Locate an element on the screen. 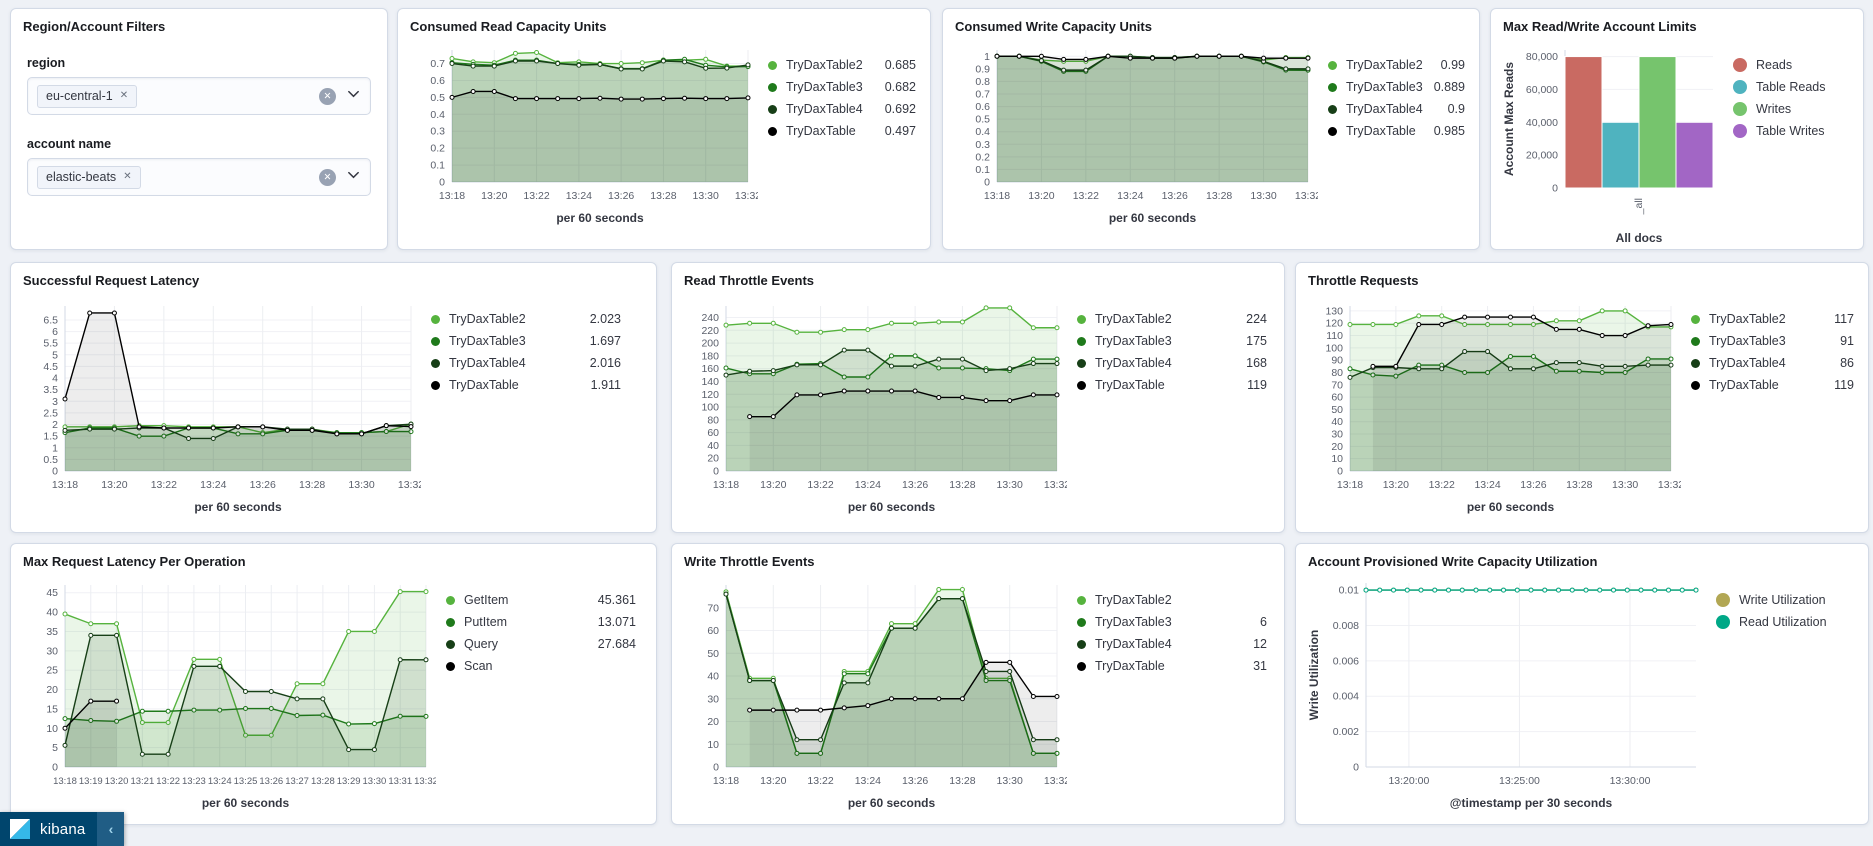  panel-title: Read Throttle Events is located at coordinates (749, 280).